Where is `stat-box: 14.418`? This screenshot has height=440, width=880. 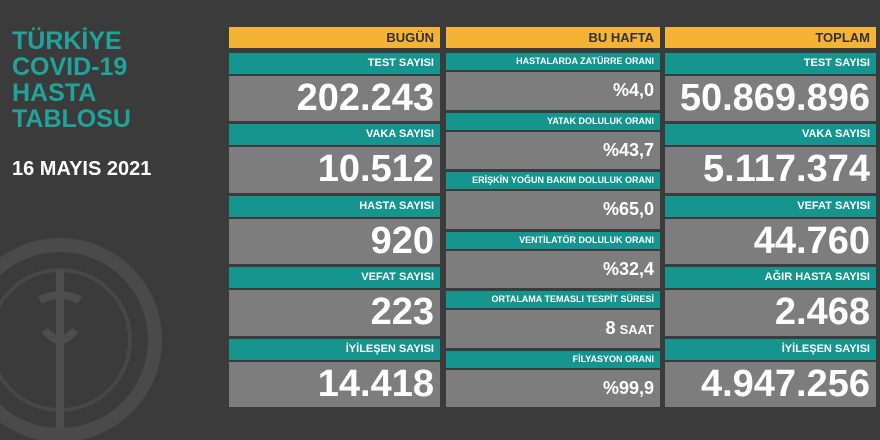
stat-box: 14.418 is located at coordinates (334, 384).